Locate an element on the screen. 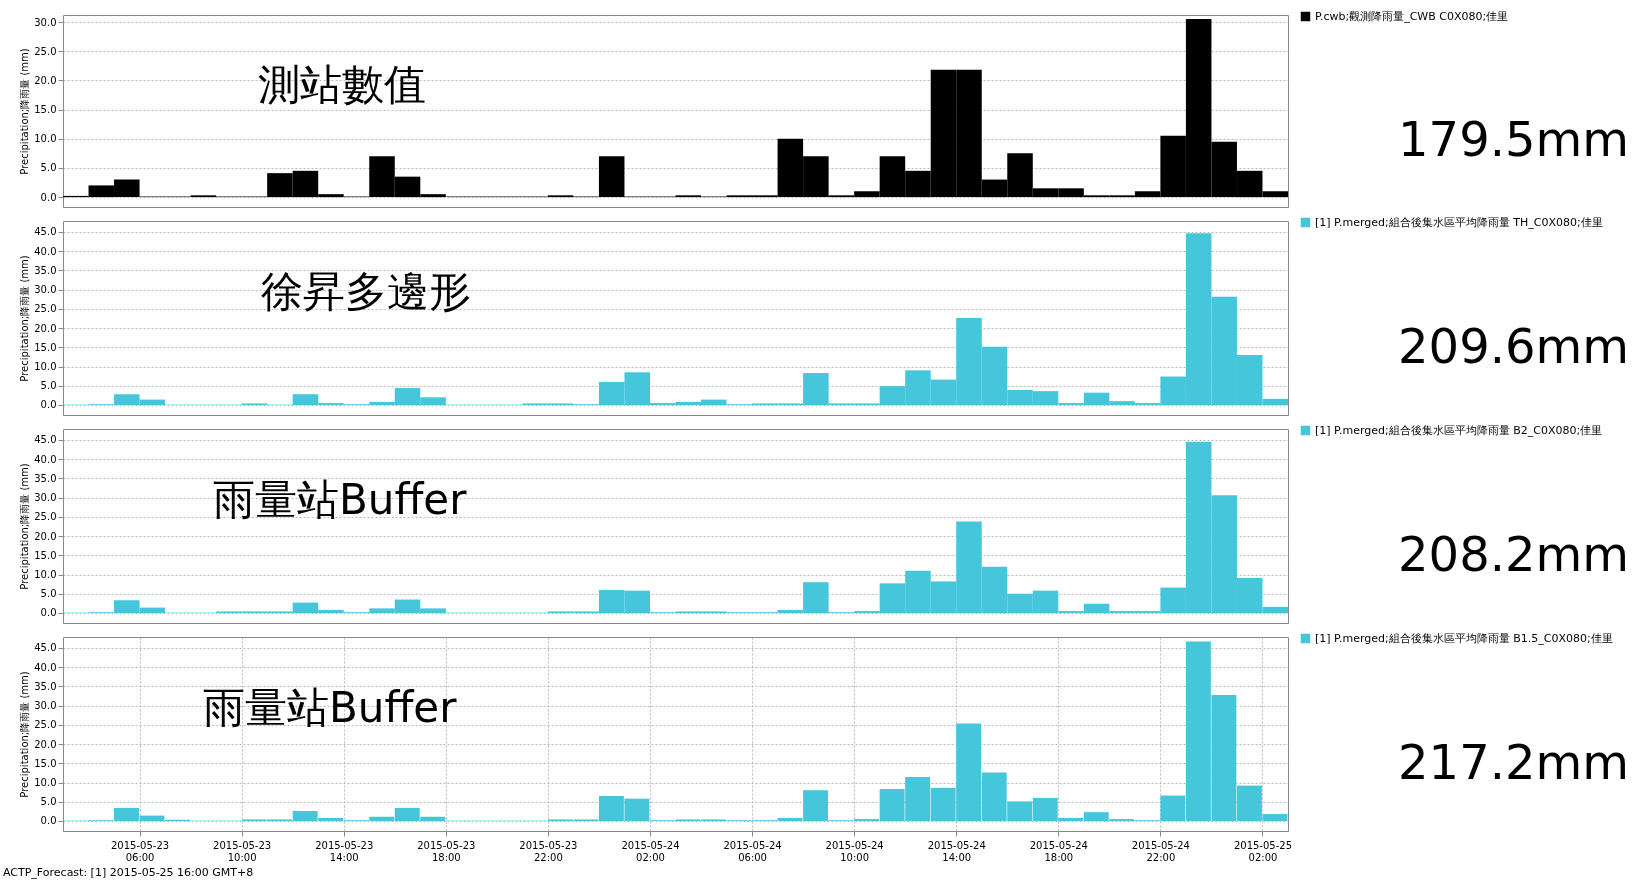 The image size is (1642, 880). x-tick-label: 2015-05-24 22:00 is located at coordinates (1160, 851).